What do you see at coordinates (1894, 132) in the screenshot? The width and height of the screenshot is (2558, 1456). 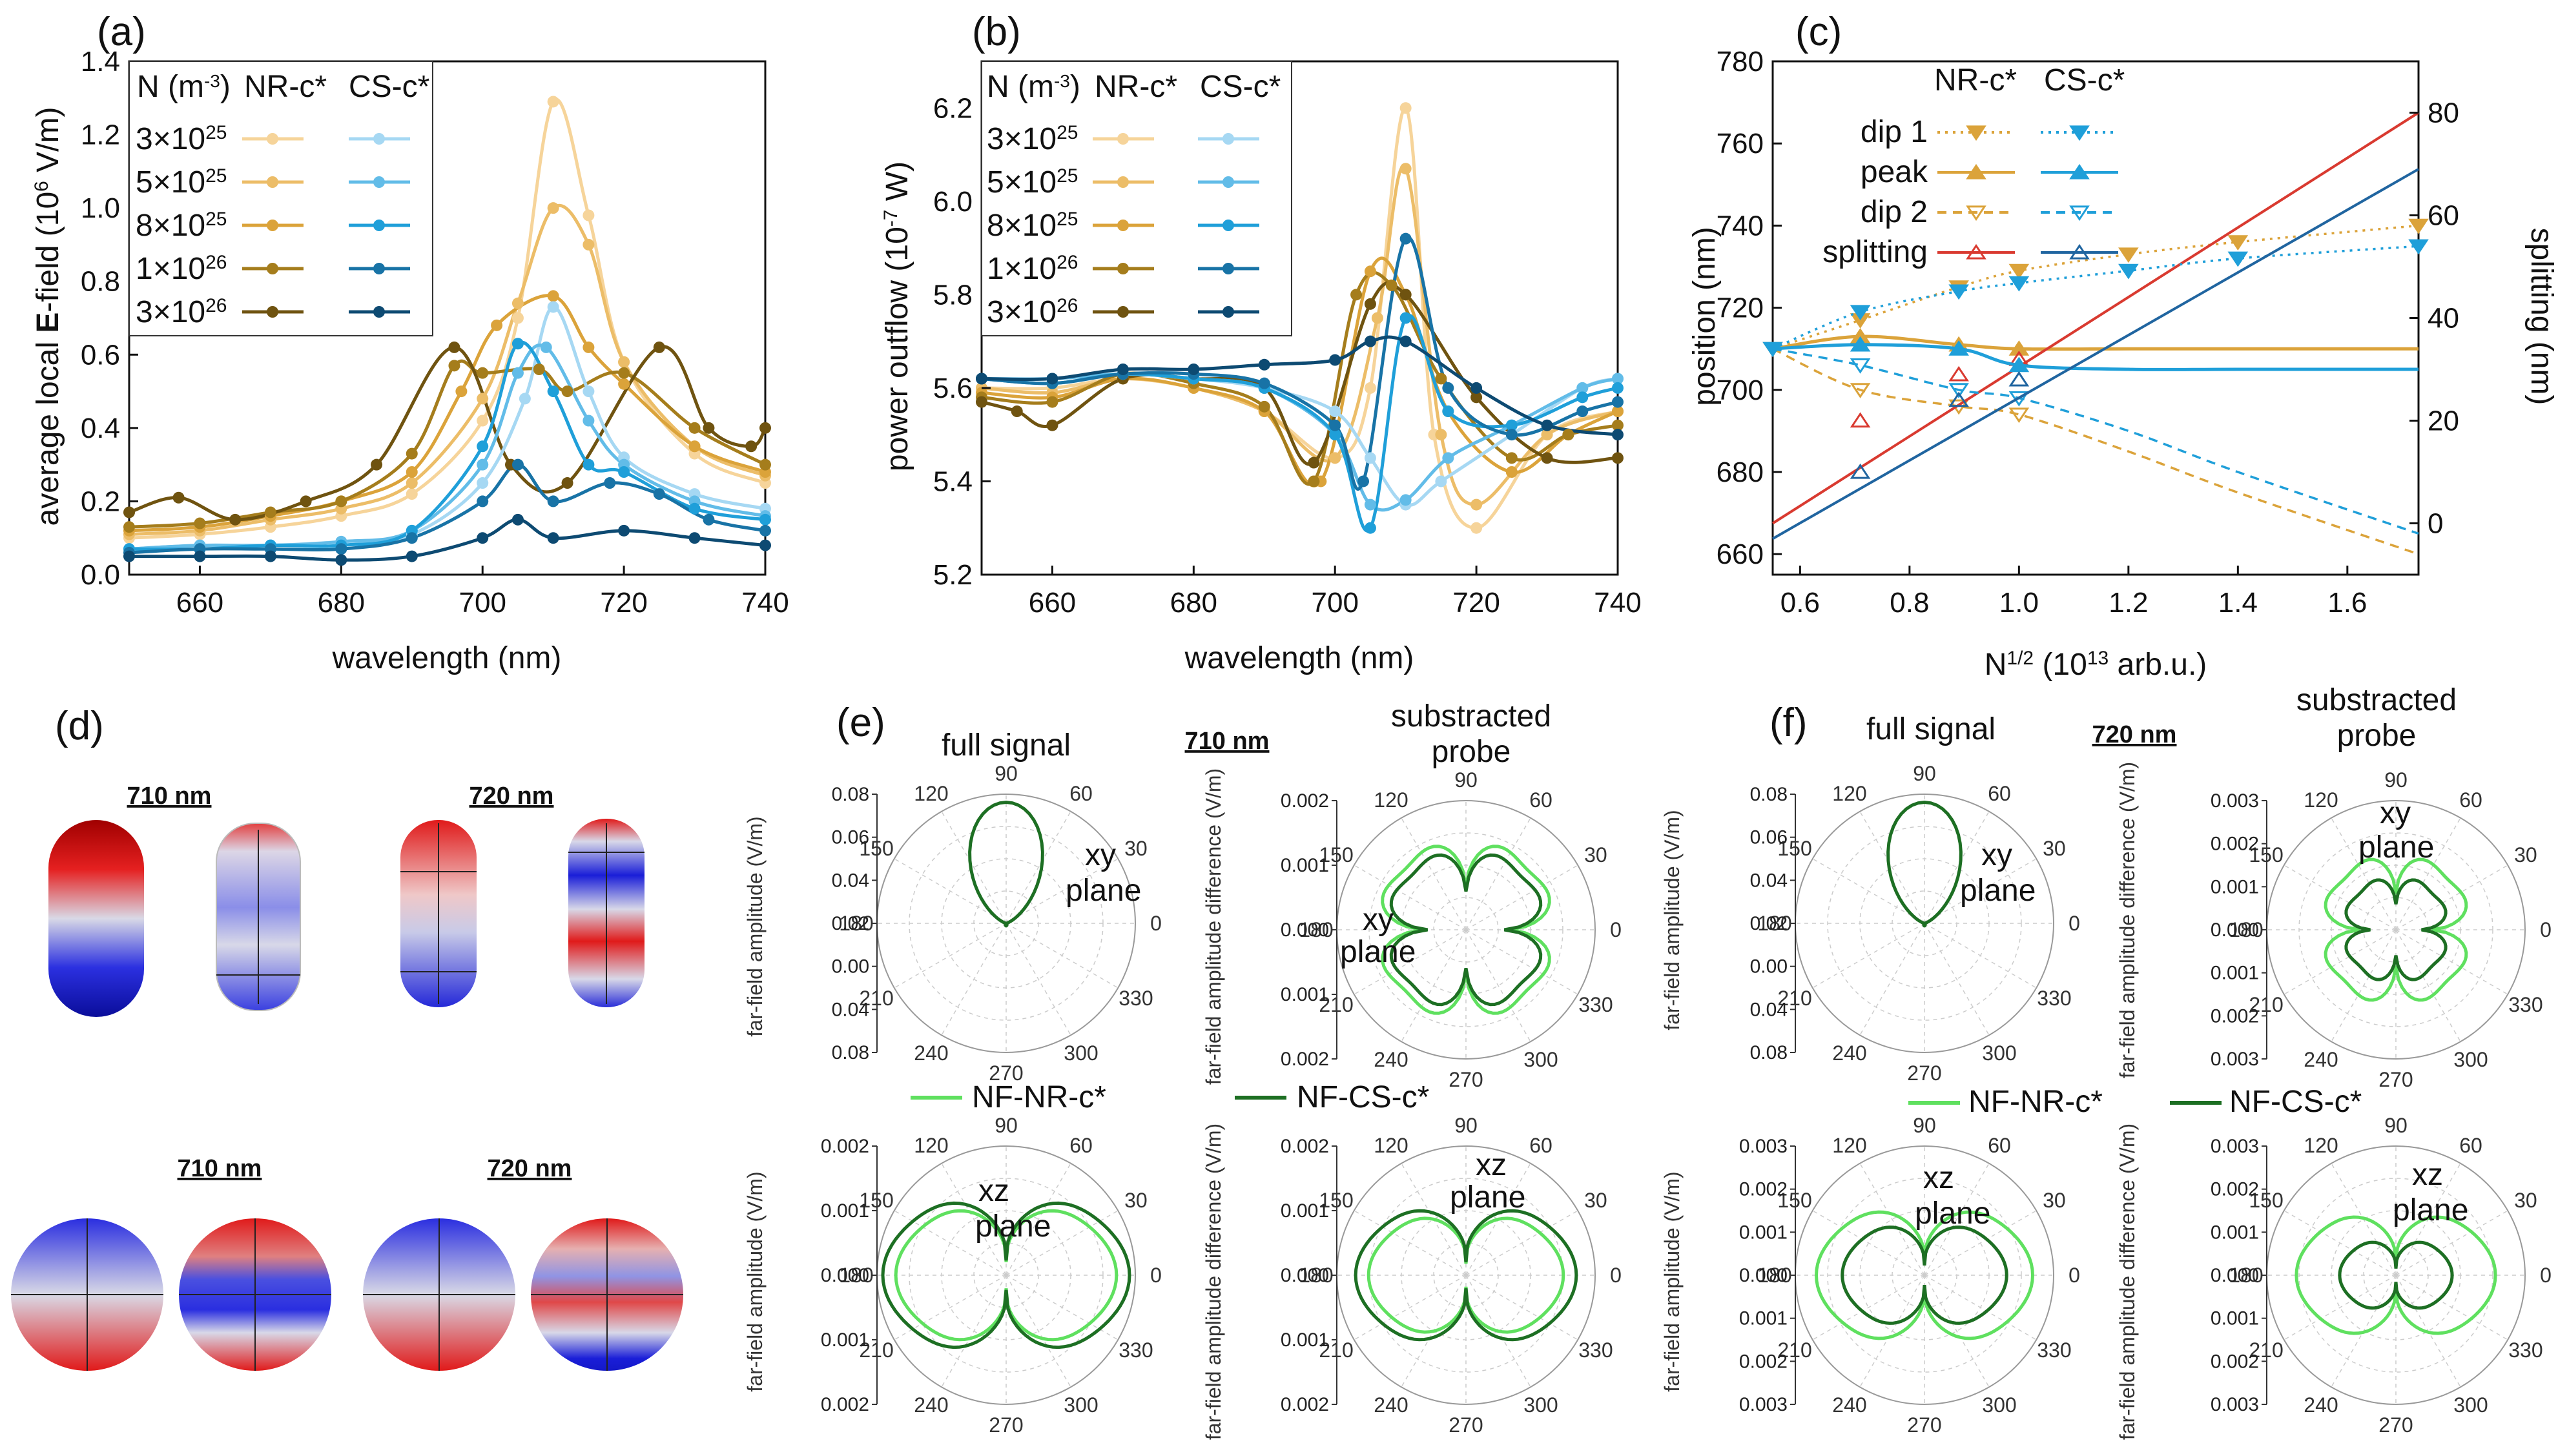 I see `c-legend-row-label: dip 1` at bounding box center [1894, 132].